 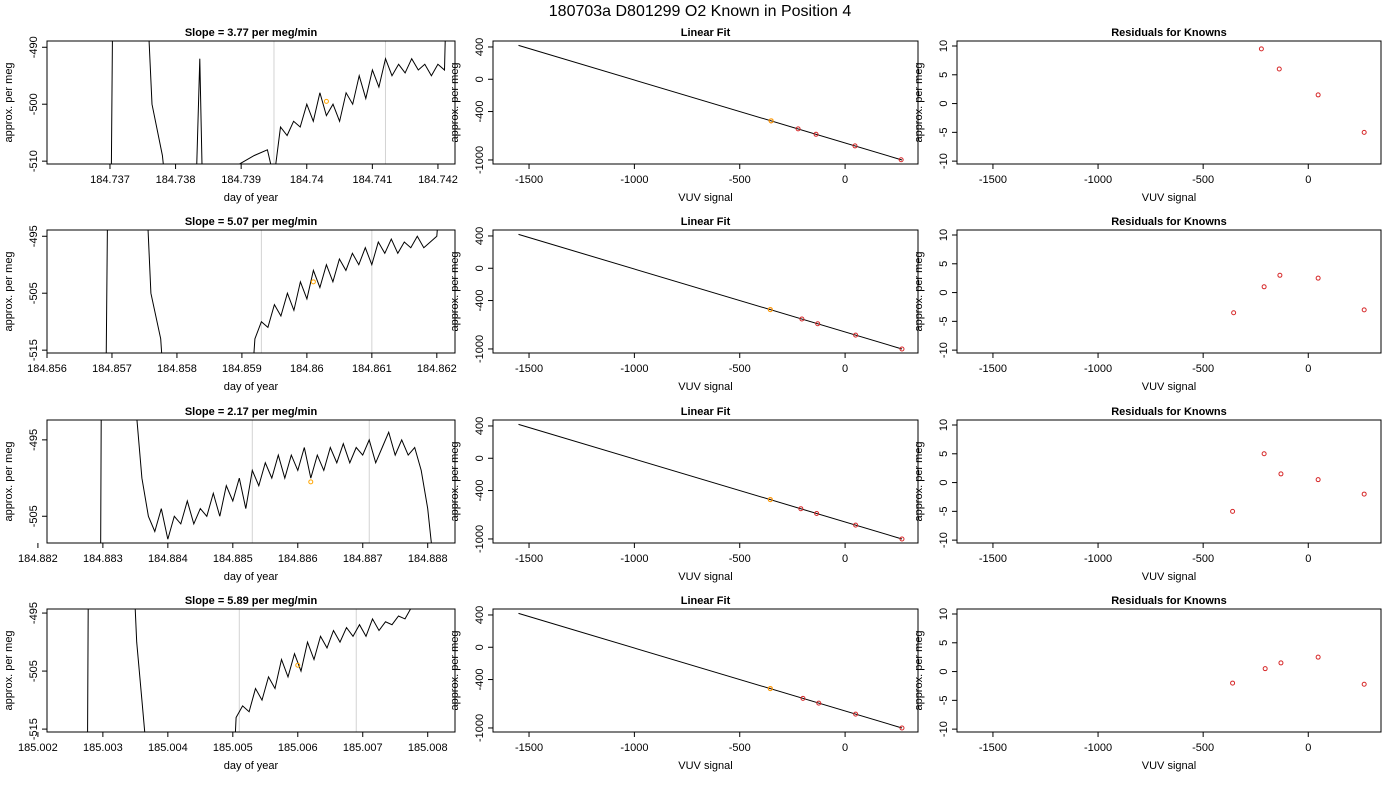 What do you see at coordinates (845, 180) in the screenshot?
I see `x-tick-label: 0` at bounding box center [845, 180].